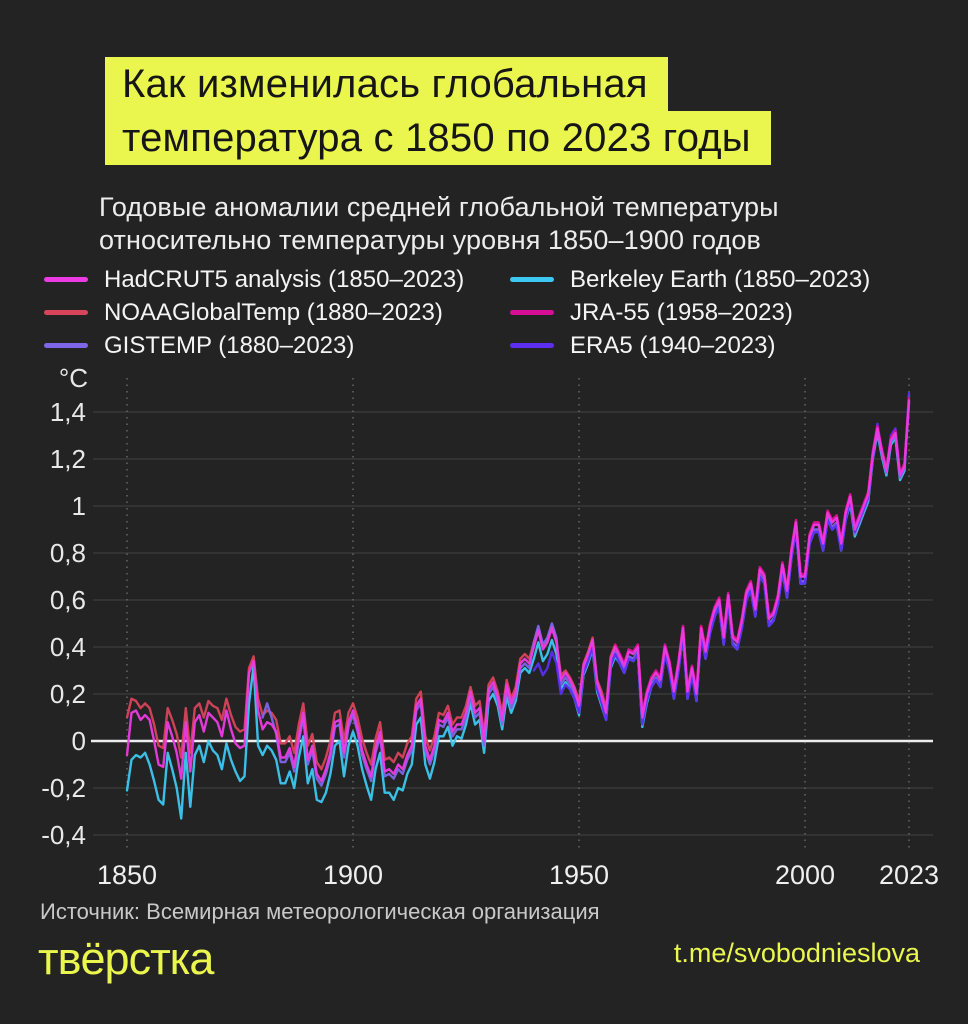  I want to click on y-axis-unit-label: °C, so click(73, 378).